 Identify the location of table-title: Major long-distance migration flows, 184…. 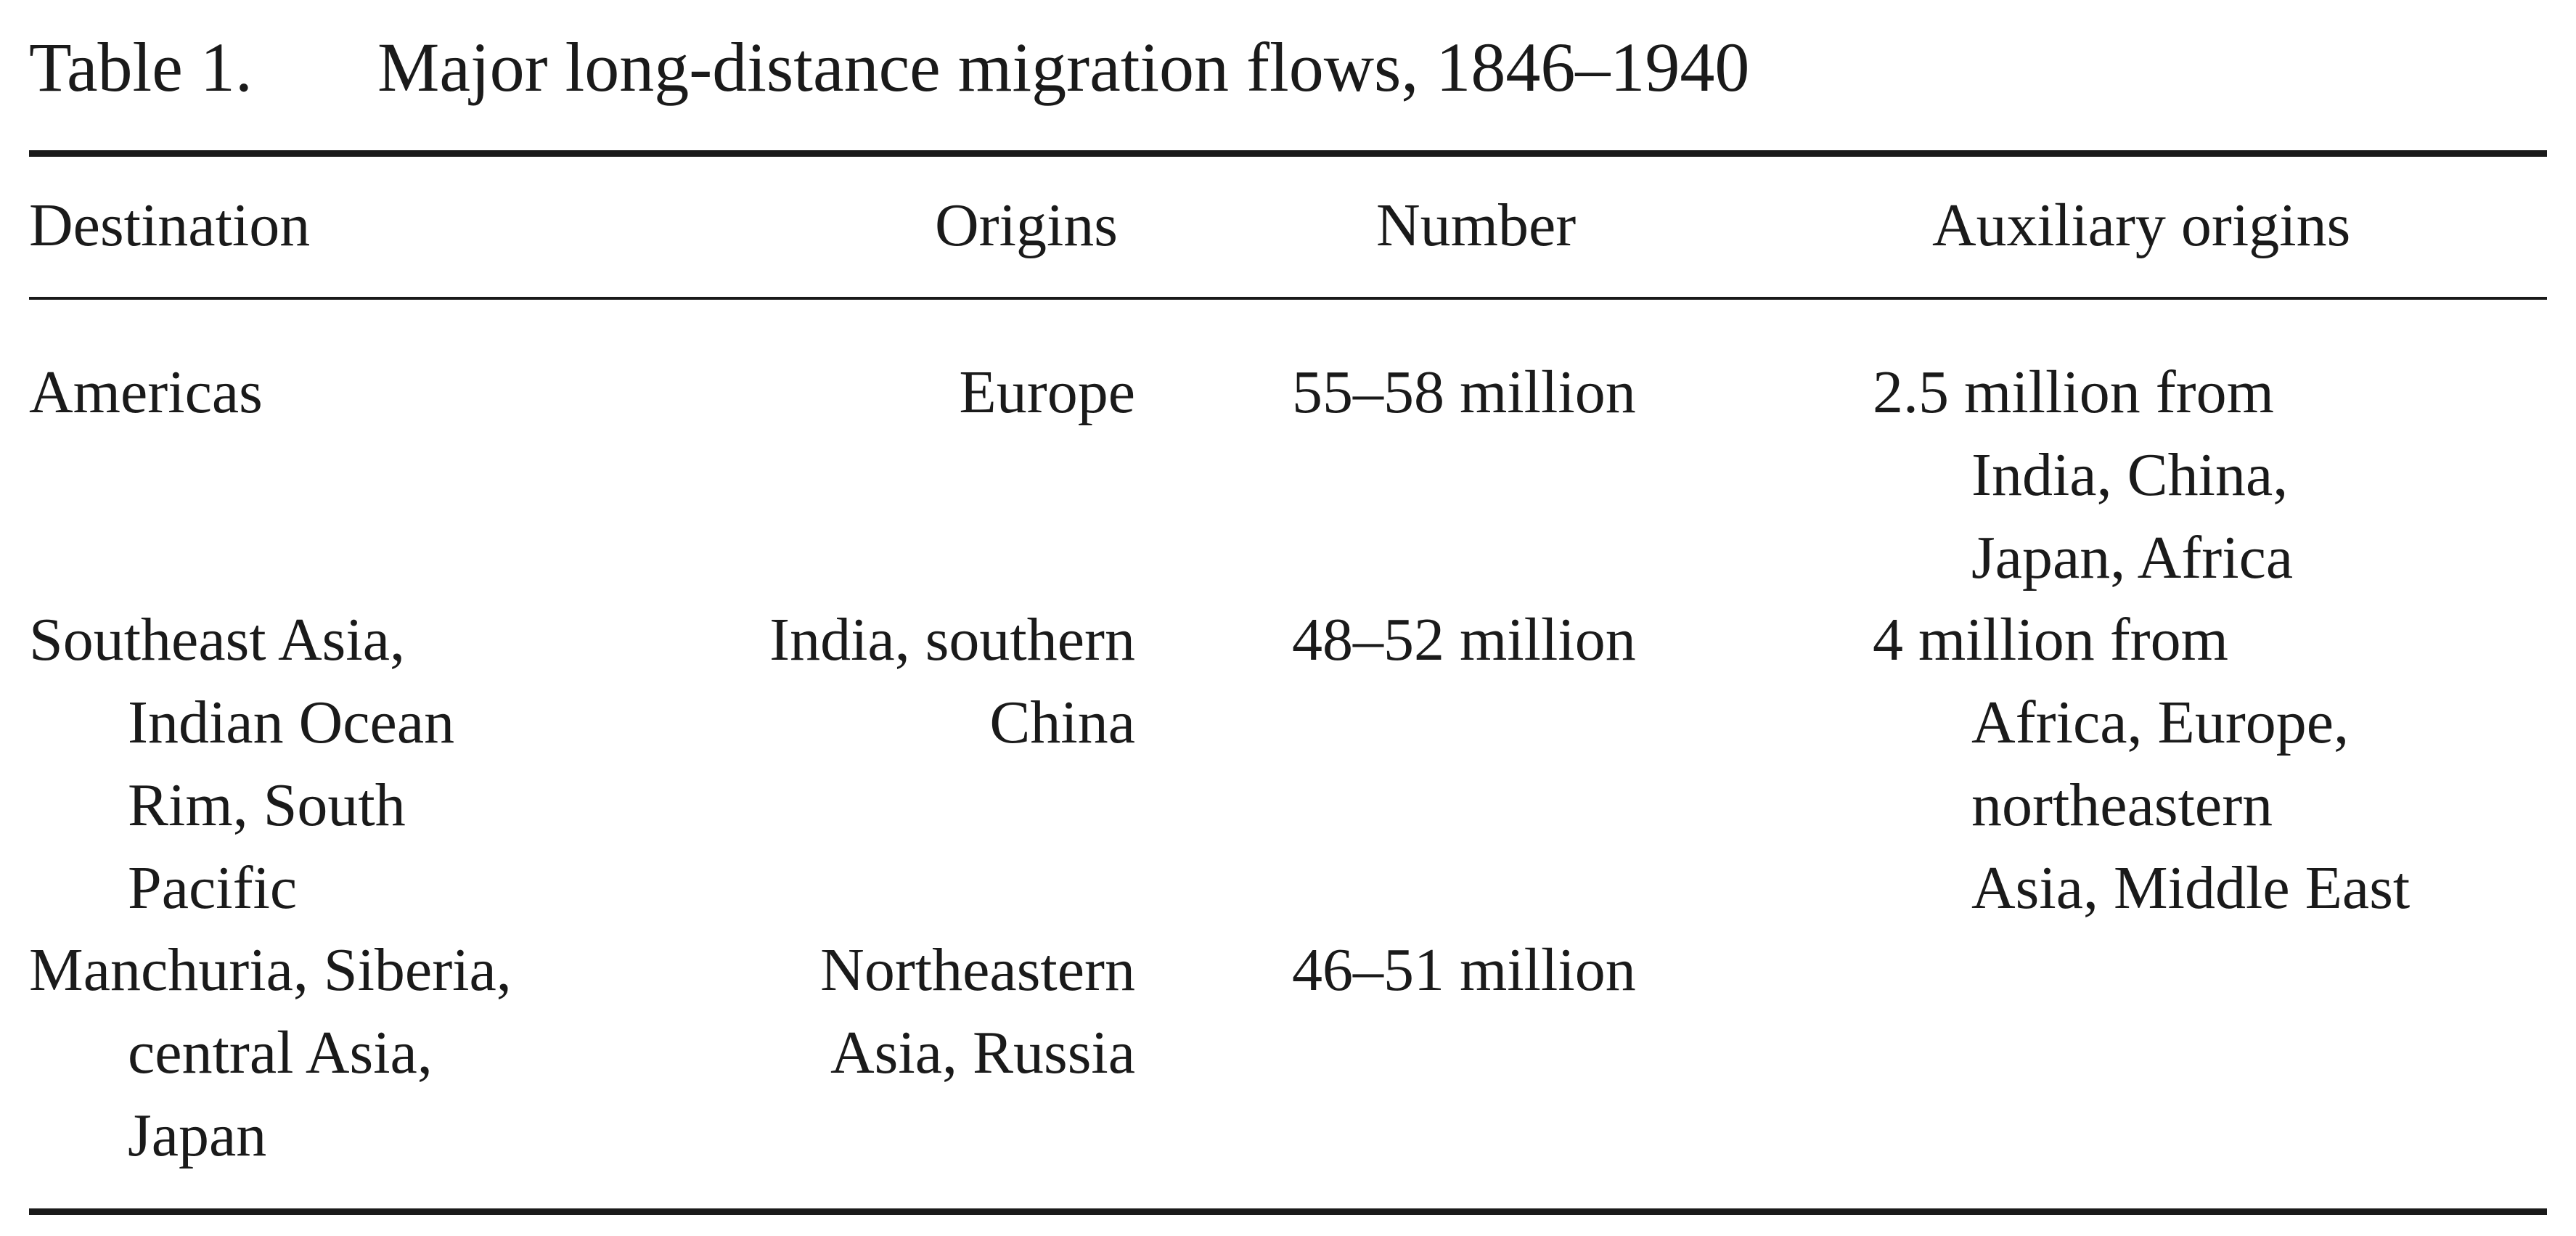
(1064, 67).